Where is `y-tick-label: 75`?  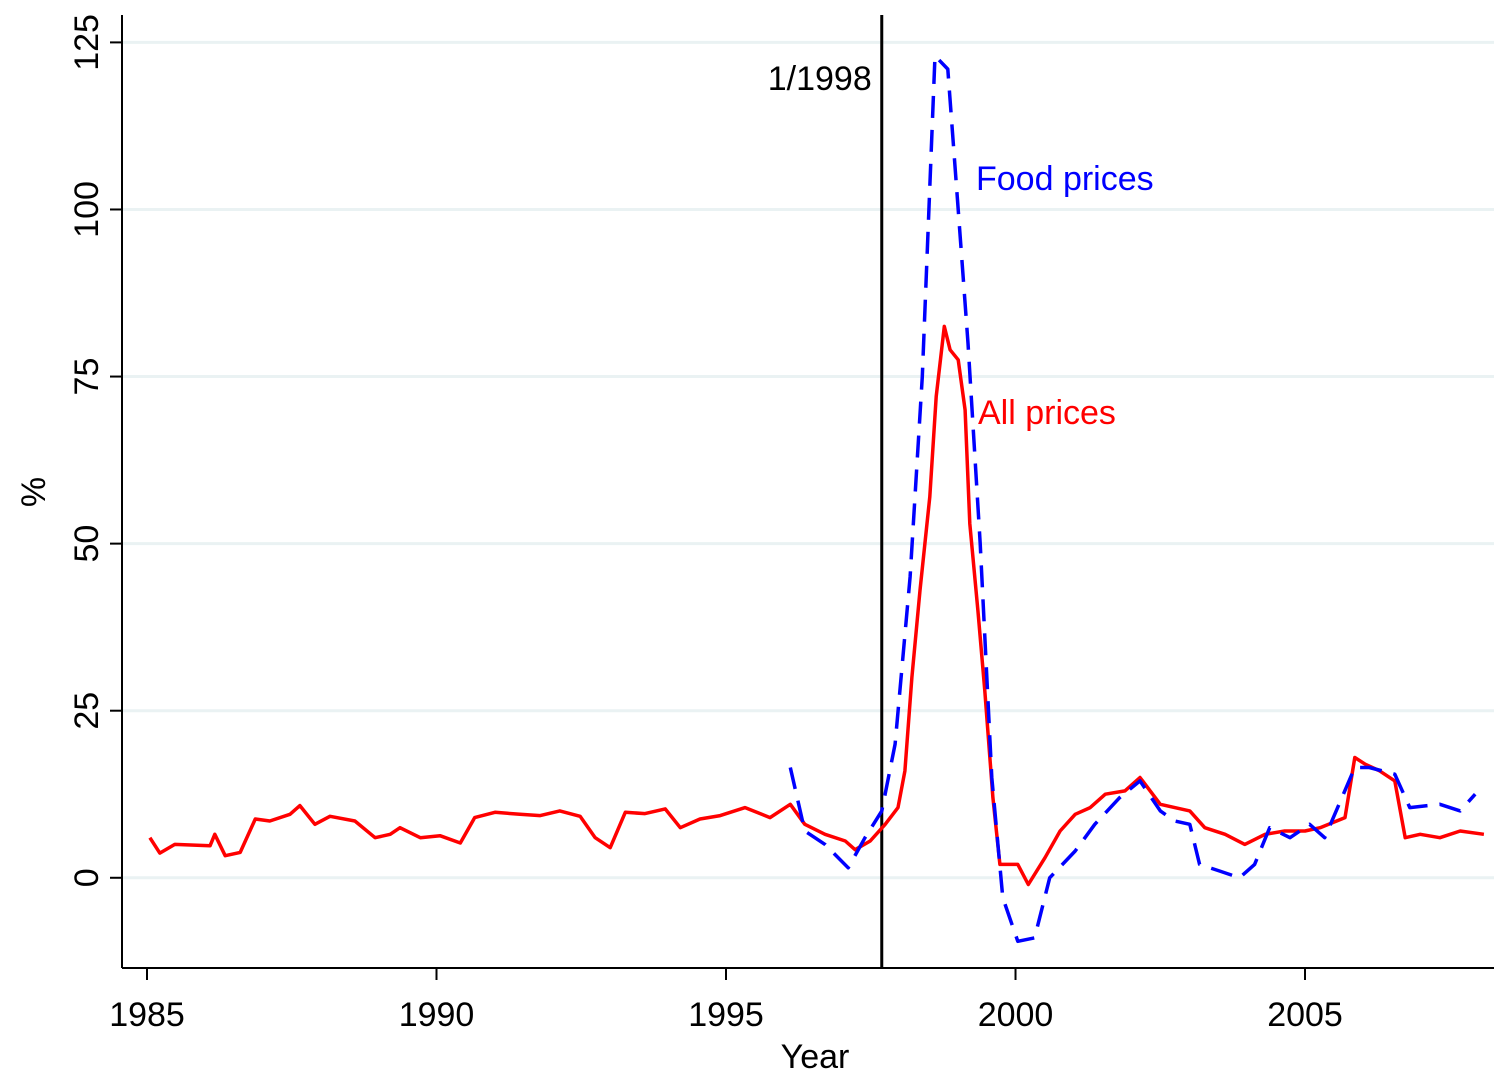 y-tick-label: 75 is located at coordinates (87, 377).